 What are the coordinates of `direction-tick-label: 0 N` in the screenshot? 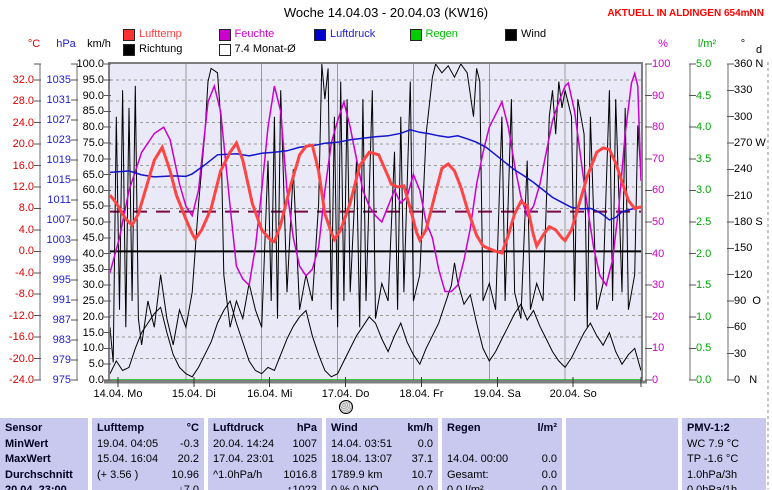 It's located at (746, 380).